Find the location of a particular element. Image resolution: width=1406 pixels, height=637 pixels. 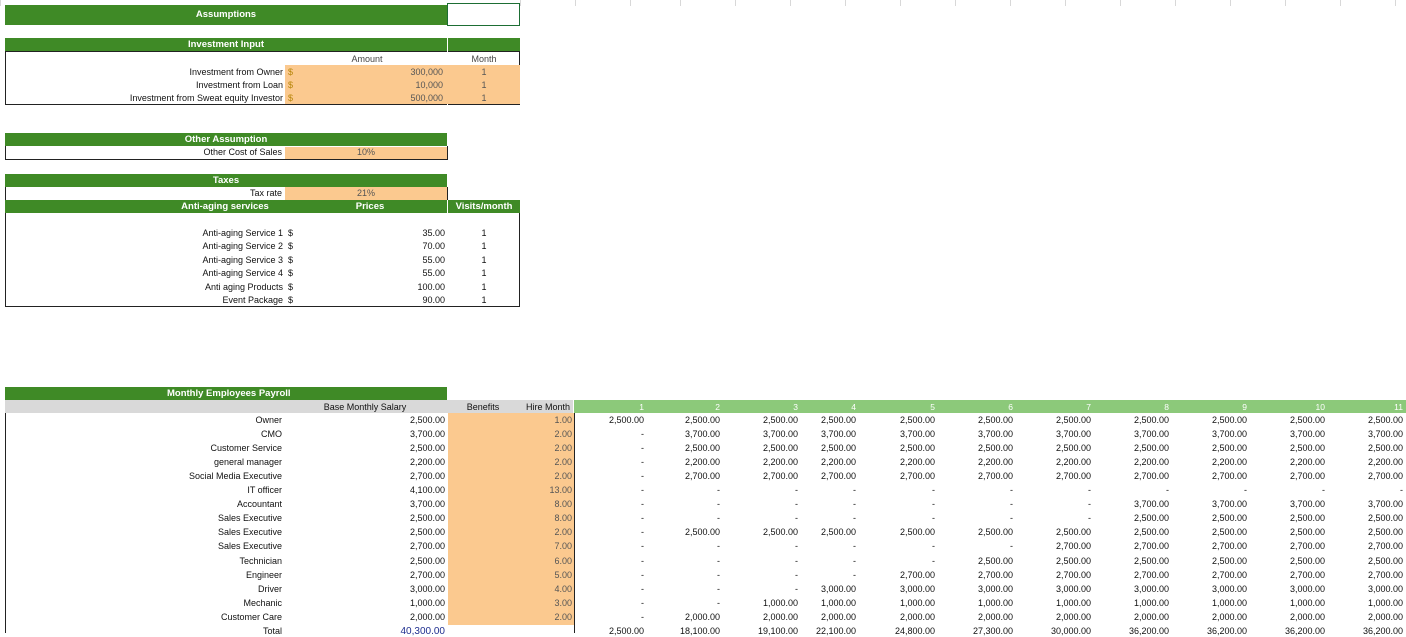

benefits-hire-cells is located at coordinates (511, 519).